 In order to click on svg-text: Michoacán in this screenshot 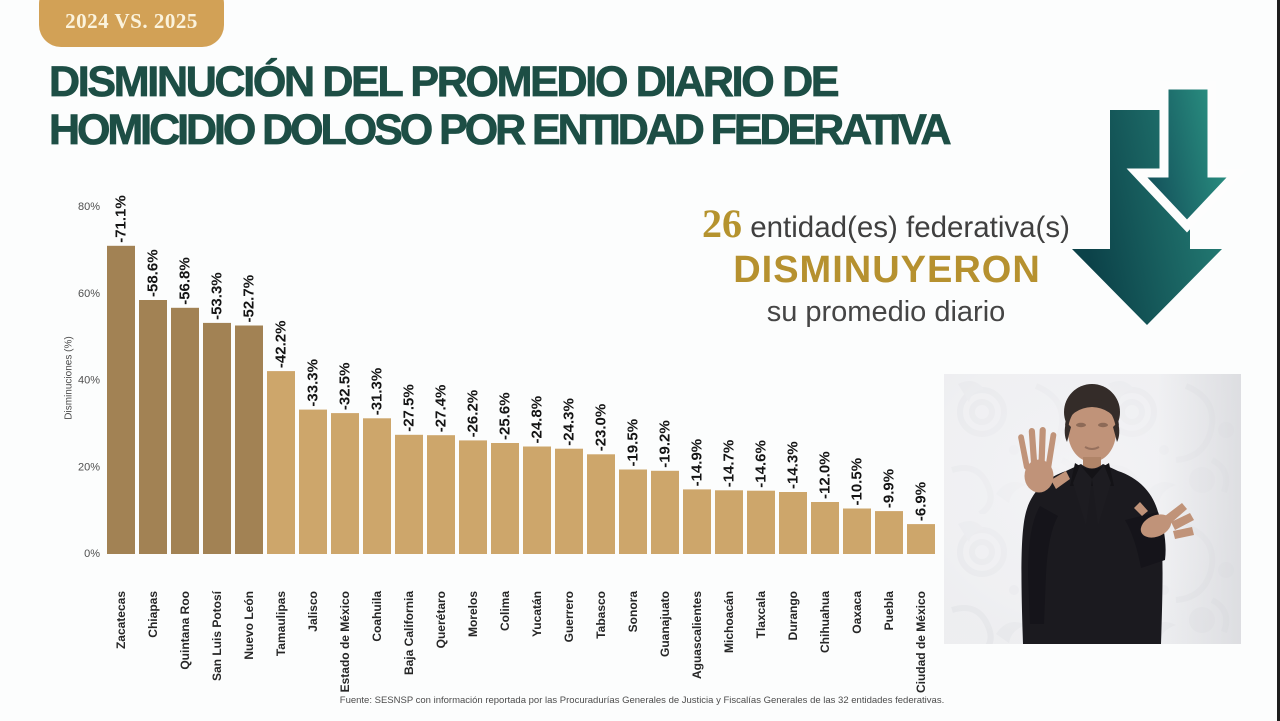, I will do `click(729, 622)`.